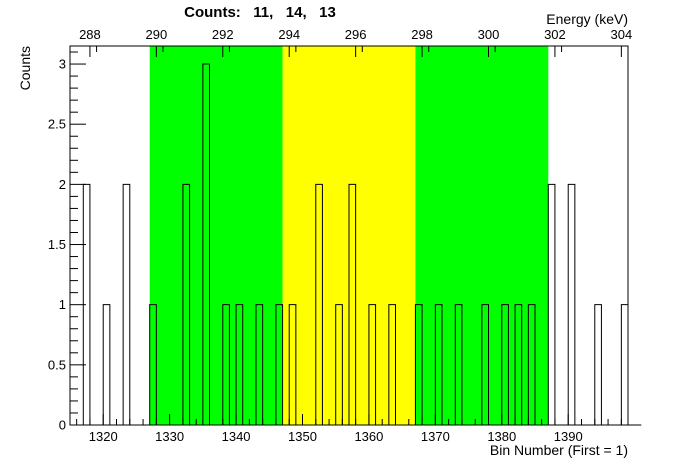 This screenshot has width=696, height=472. I want to click on y-tick-label: 2.5, so click(57, 124).